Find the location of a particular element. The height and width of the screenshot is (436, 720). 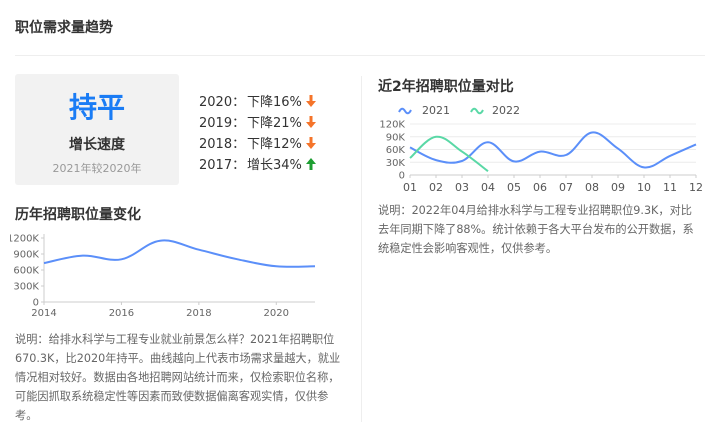

yoy-row: 2017： 增长34% is located at coordinates (257, 163).